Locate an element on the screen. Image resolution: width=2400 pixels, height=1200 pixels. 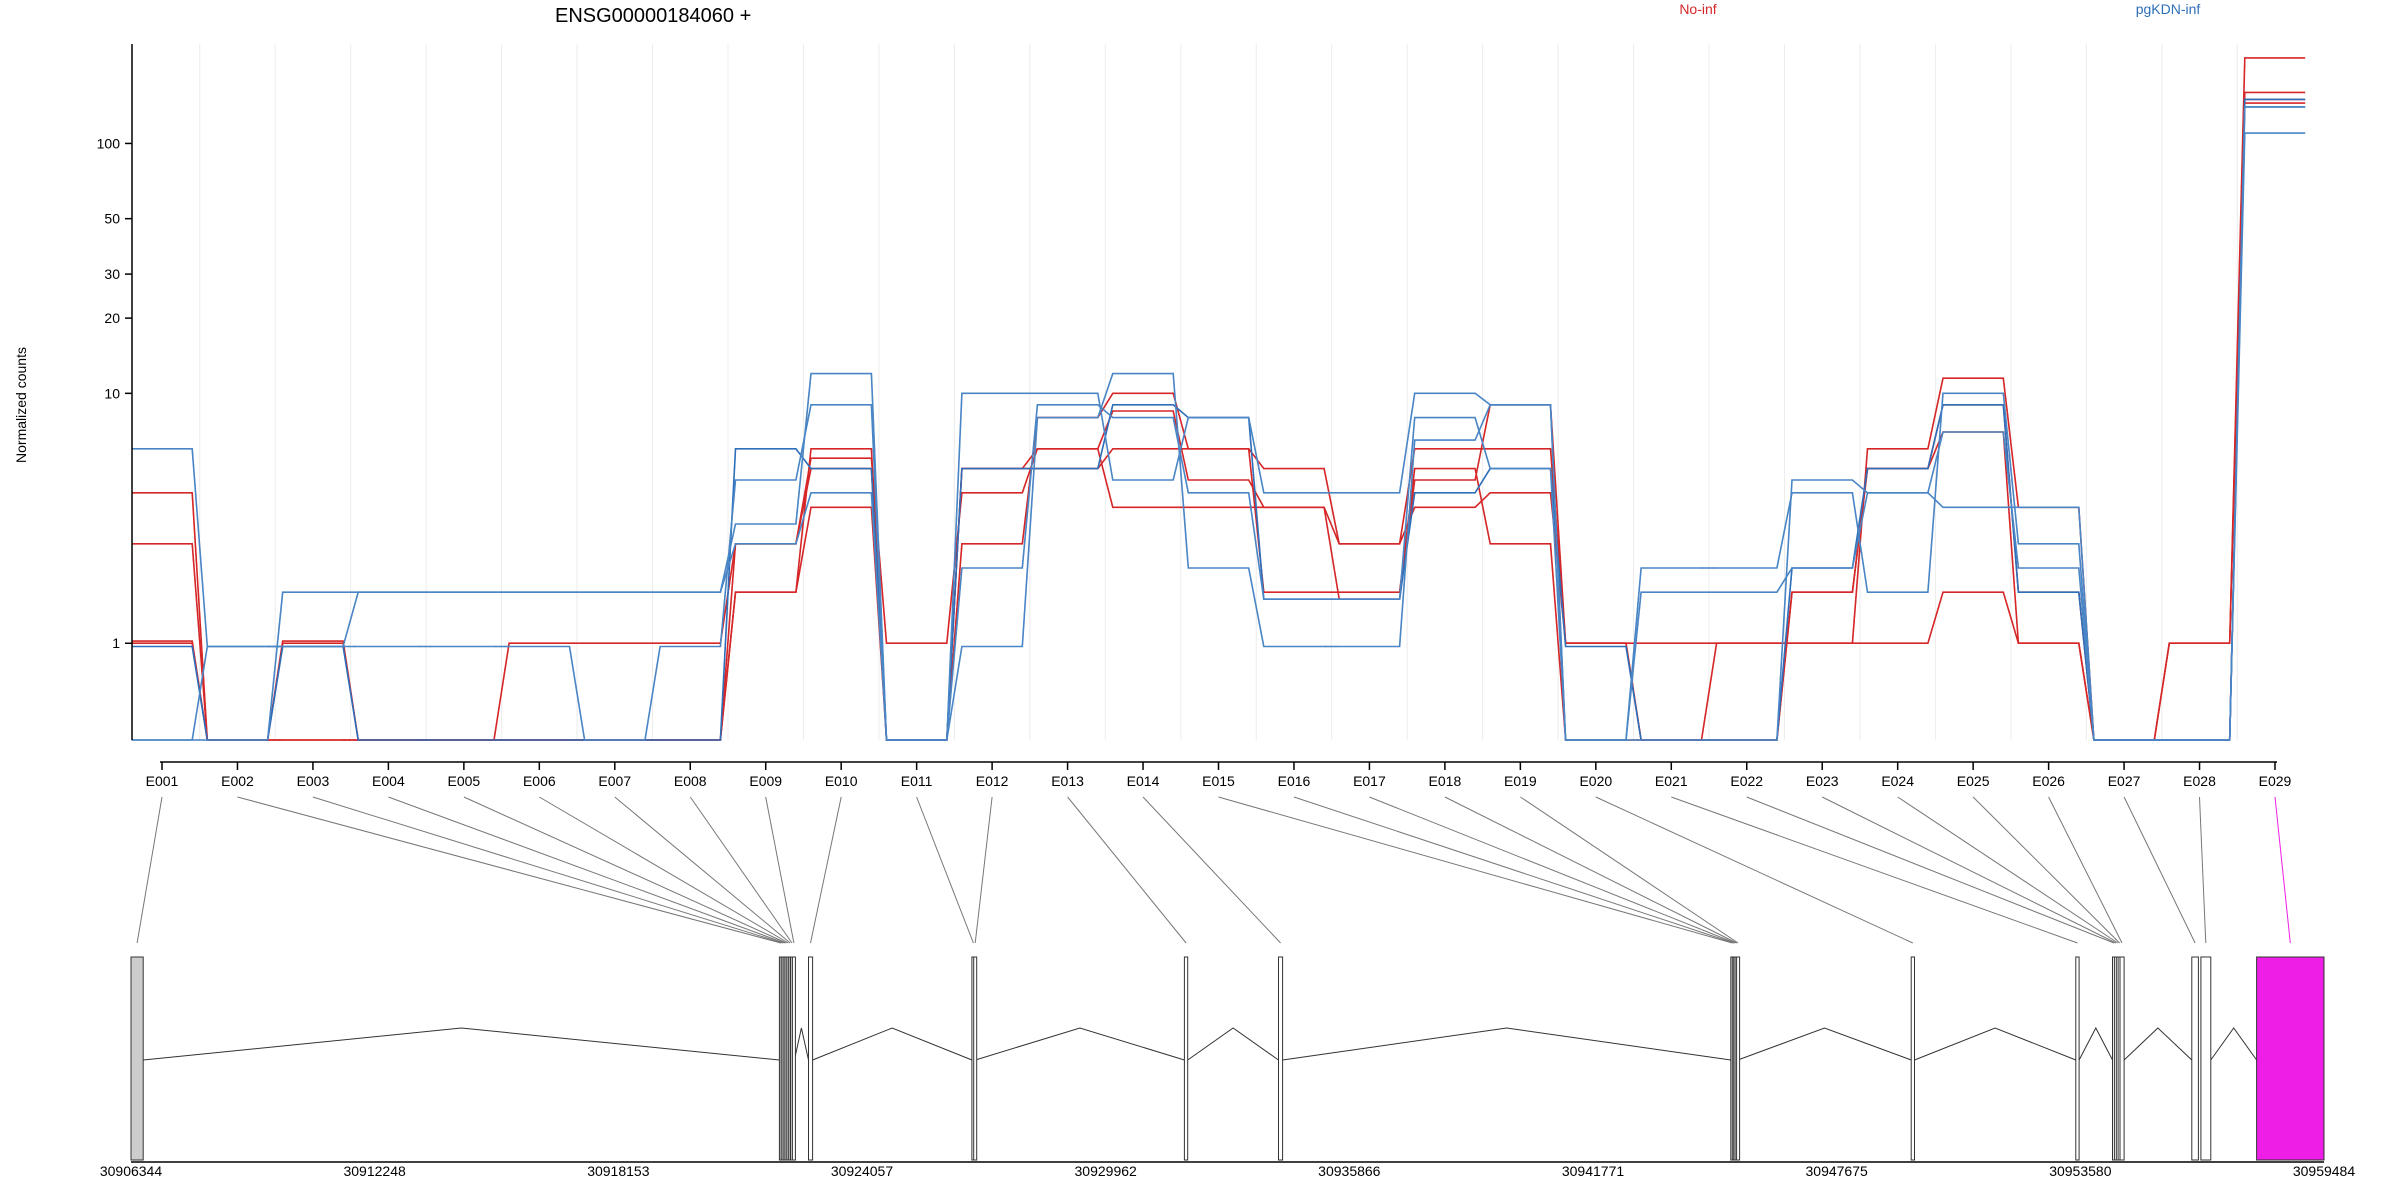
y-tick-label: 1 is located at coordinates (116, 643).